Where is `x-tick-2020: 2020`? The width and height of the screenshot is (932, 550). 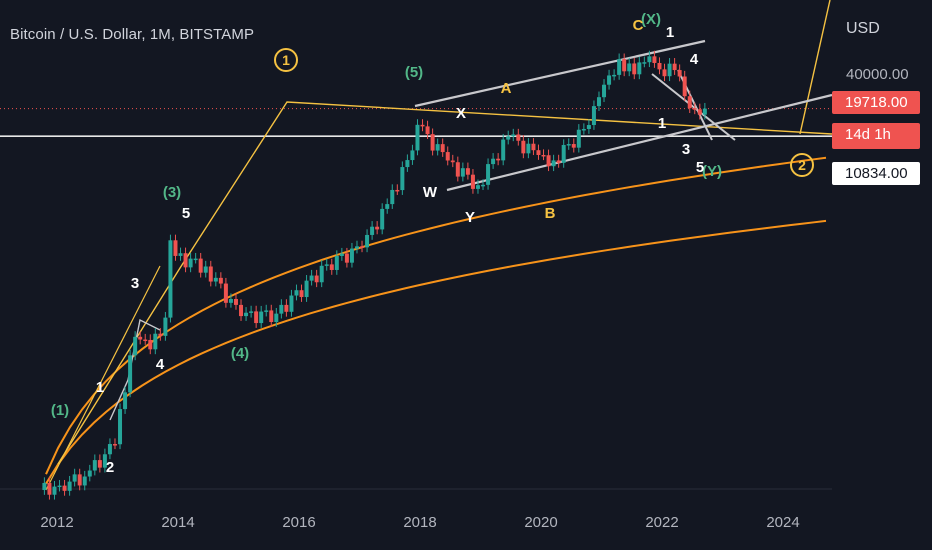 x-tick-2020: 2020 is located at coordinates (540, 522).